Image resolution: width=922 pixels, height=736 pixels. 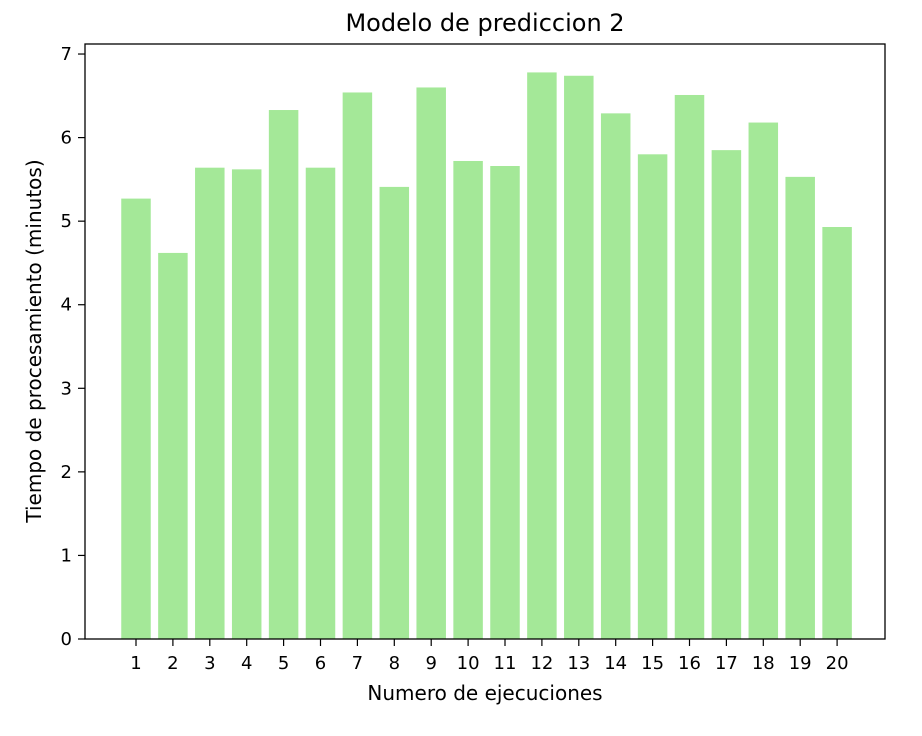 I want to click on x-tick-label: 18, so click(x=763, y=663).